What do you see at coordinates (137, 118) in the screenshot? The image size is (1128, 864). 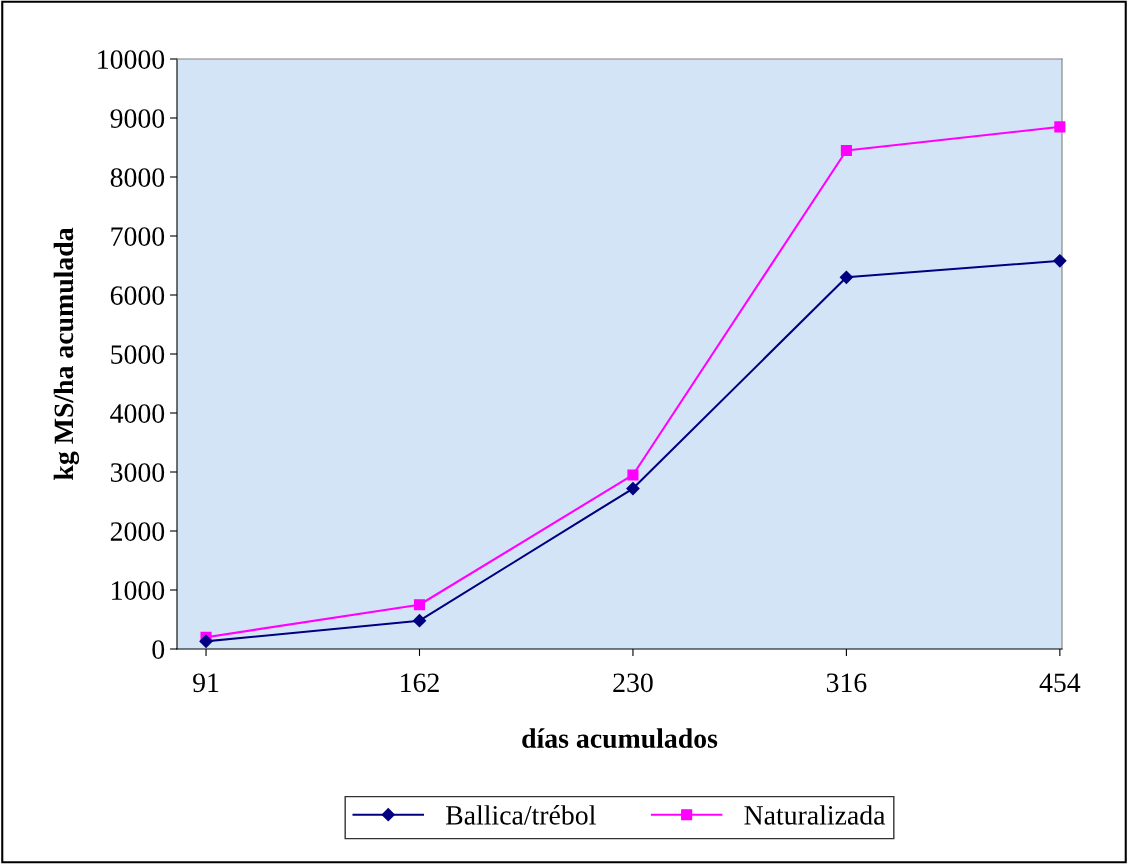 I see `y-tick-label: 9000` at bounding box center [137, 118].